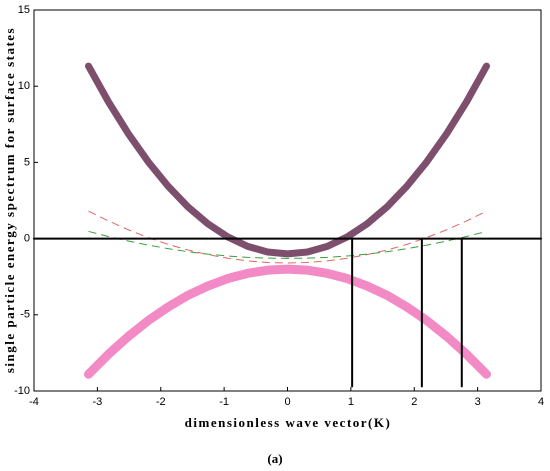 Image resolution: width=550 pixels, height=471 pixels. I want to click on x-tick-label: 3, so click(478, 402).